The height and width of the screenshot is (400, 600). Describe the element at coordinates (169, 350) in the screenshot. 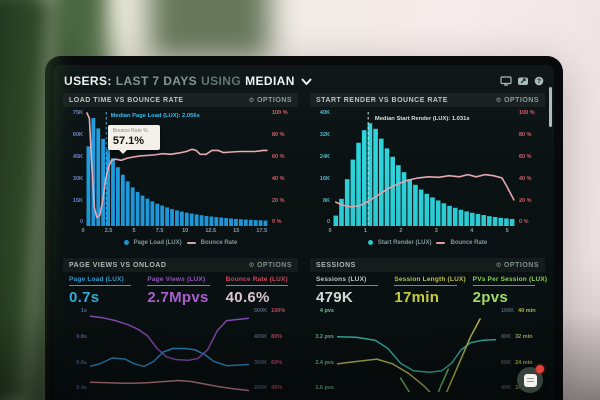

I see `page-views-trend-chart` at that location.